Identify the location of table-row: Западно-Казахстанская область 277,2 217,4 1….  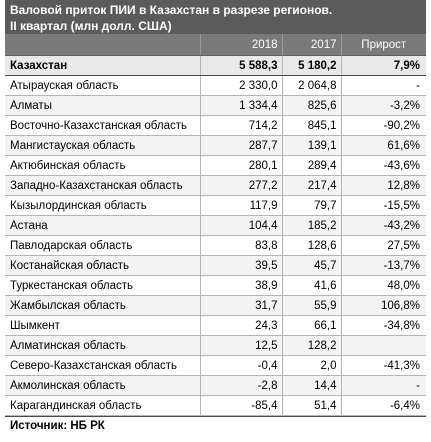
(215, 185).